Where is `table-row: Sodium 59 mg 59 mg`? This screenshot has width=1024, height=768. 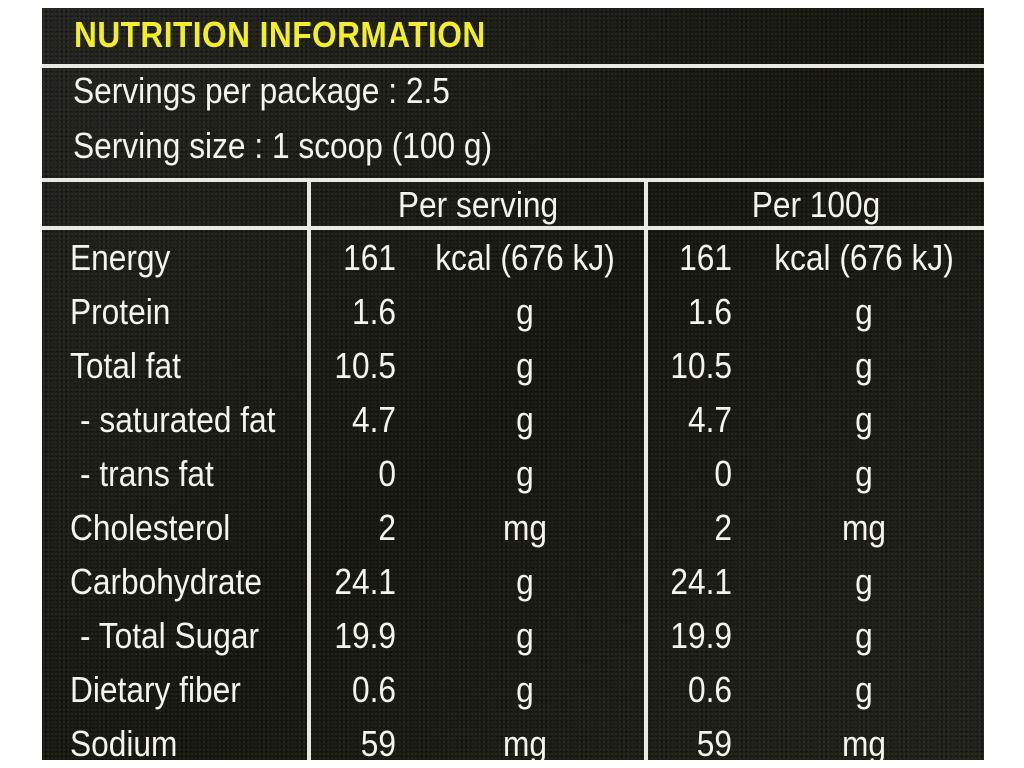 table-row: Sodium 59 mg 59 mg is located at coordinates (513, 740).